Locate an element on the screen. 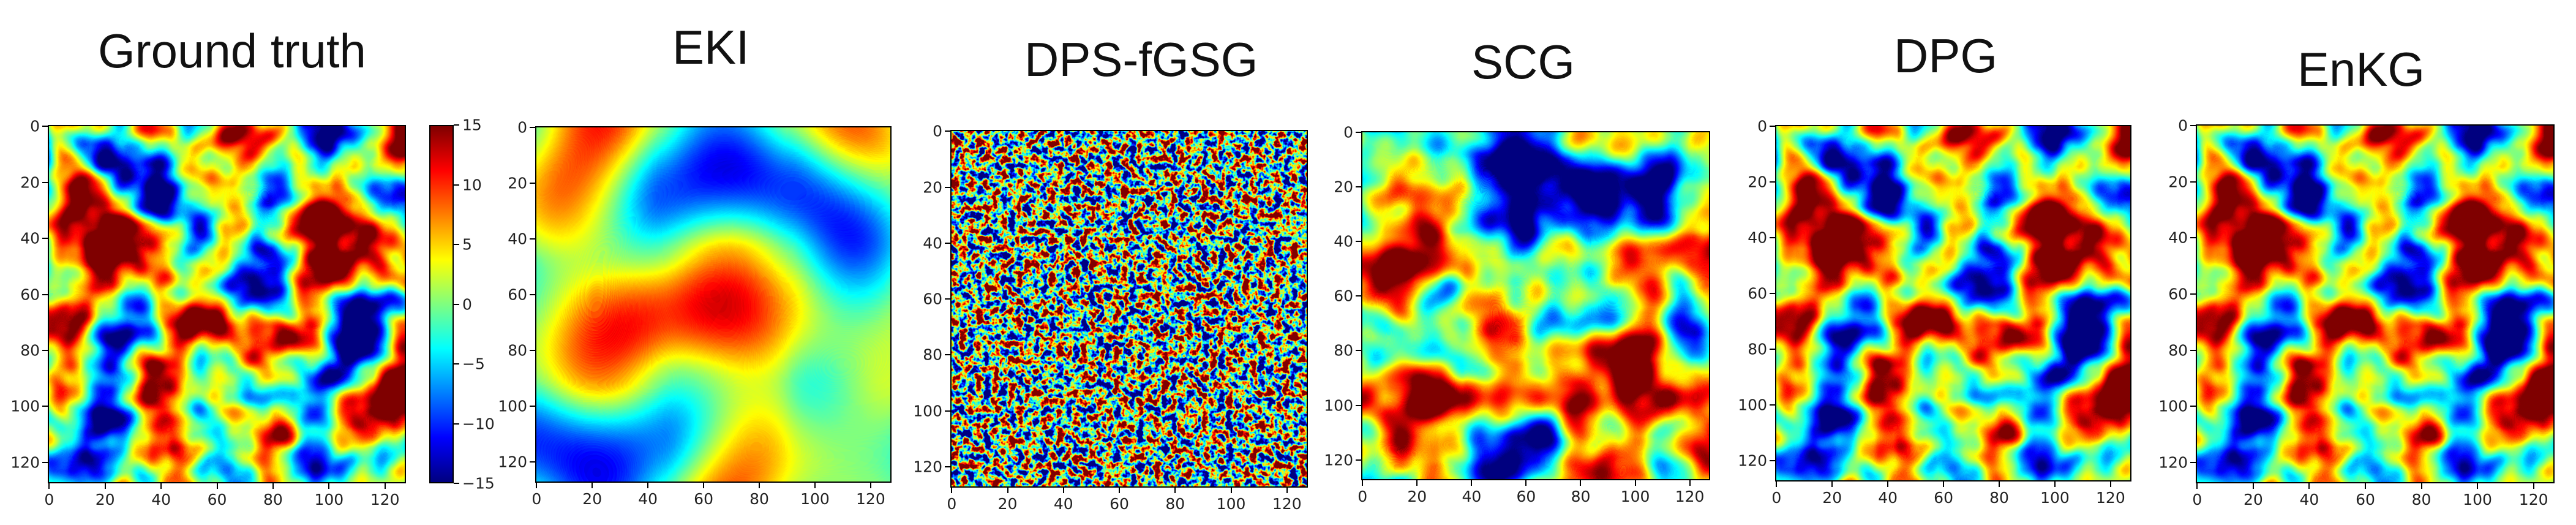 Image resolution: width=2576 pixels, height=525 pixels. colorbar-tick-label: −10 is located at coordinates (478, 424).